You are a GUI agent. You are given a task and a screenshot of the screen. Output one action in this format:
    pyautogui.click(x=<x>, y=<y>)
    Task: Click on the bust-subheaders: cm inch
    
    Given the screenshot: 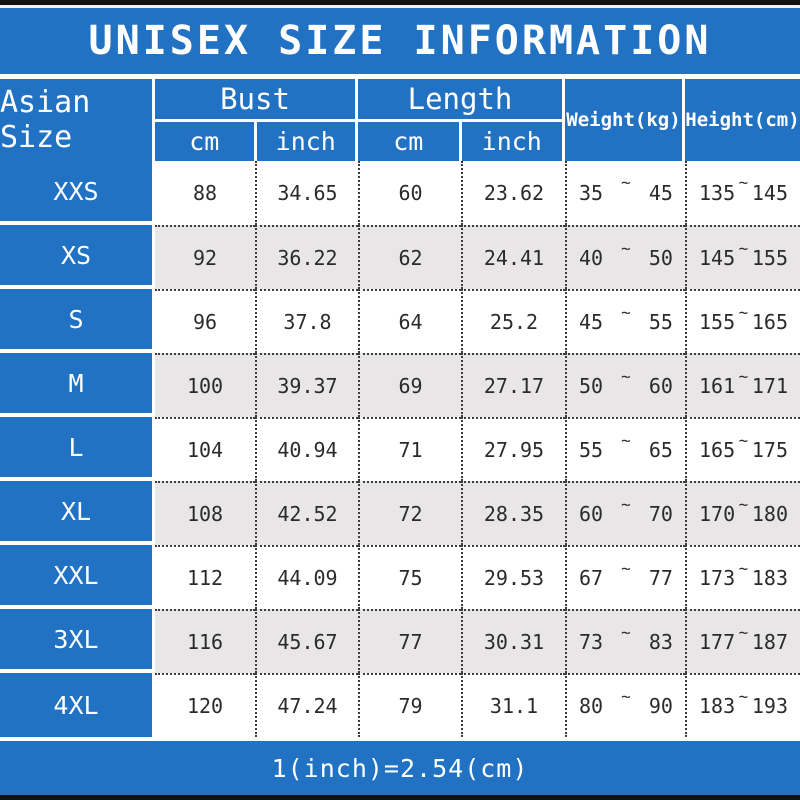 What is the action you would take?
    pyautogui.click(x=255, y=141)
    